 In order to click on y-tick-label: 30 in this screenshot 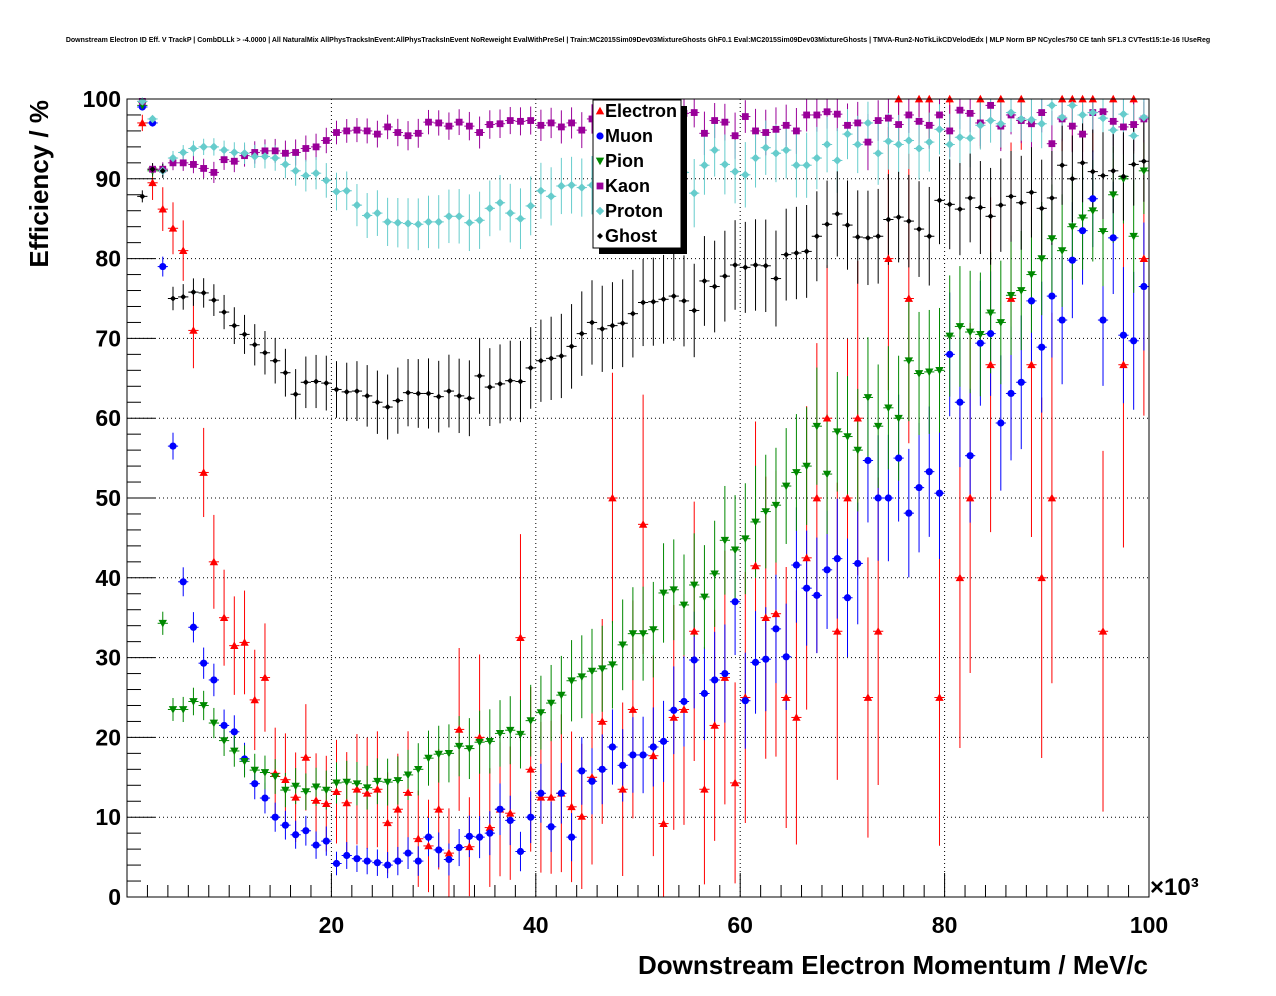, I will do `click(108, 658)`.